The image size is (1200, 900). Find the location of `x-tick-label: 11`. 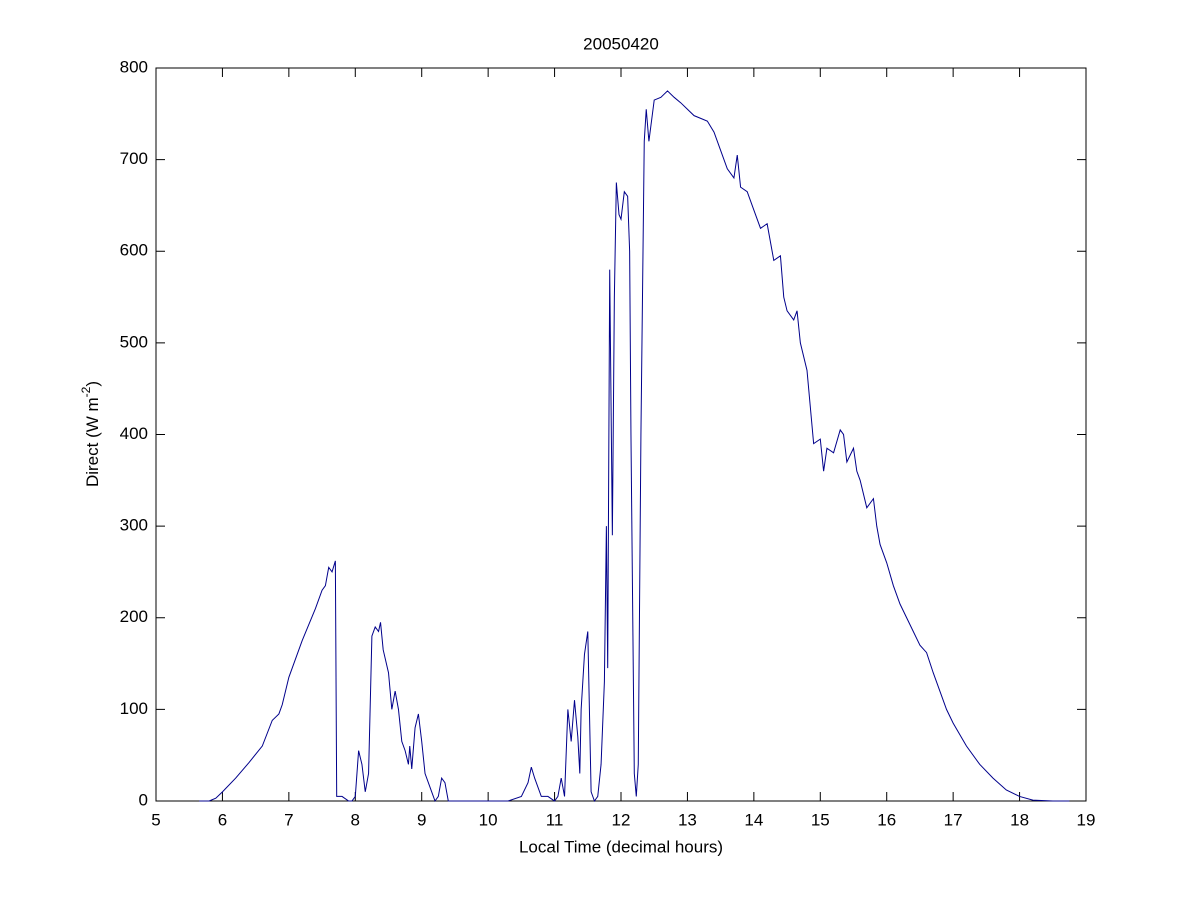

x-tick-label: 11 is located at coordinates (555, 819).